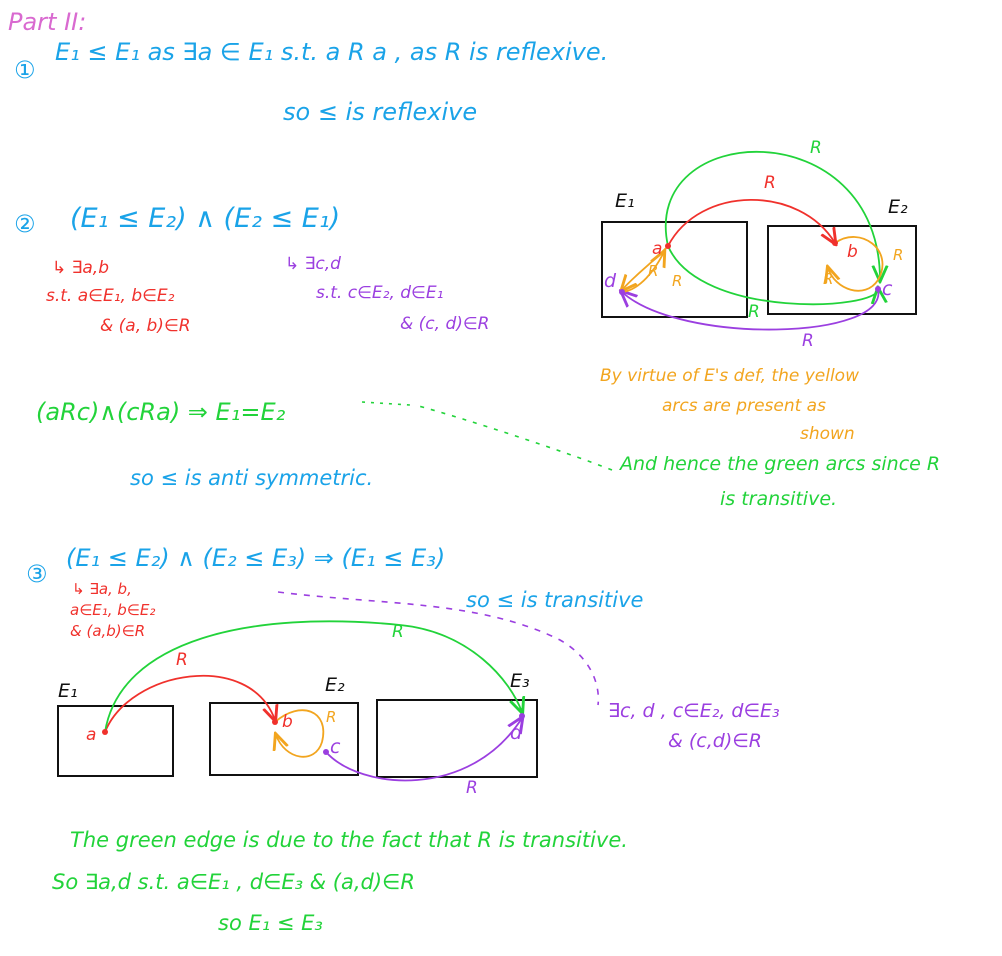 This screenshot has width=1002, height=956. What do you see at coordinates (331, 717) in the screenshot?
I see `part3-label-yellow-r: R` at bounding box center [331, 717].